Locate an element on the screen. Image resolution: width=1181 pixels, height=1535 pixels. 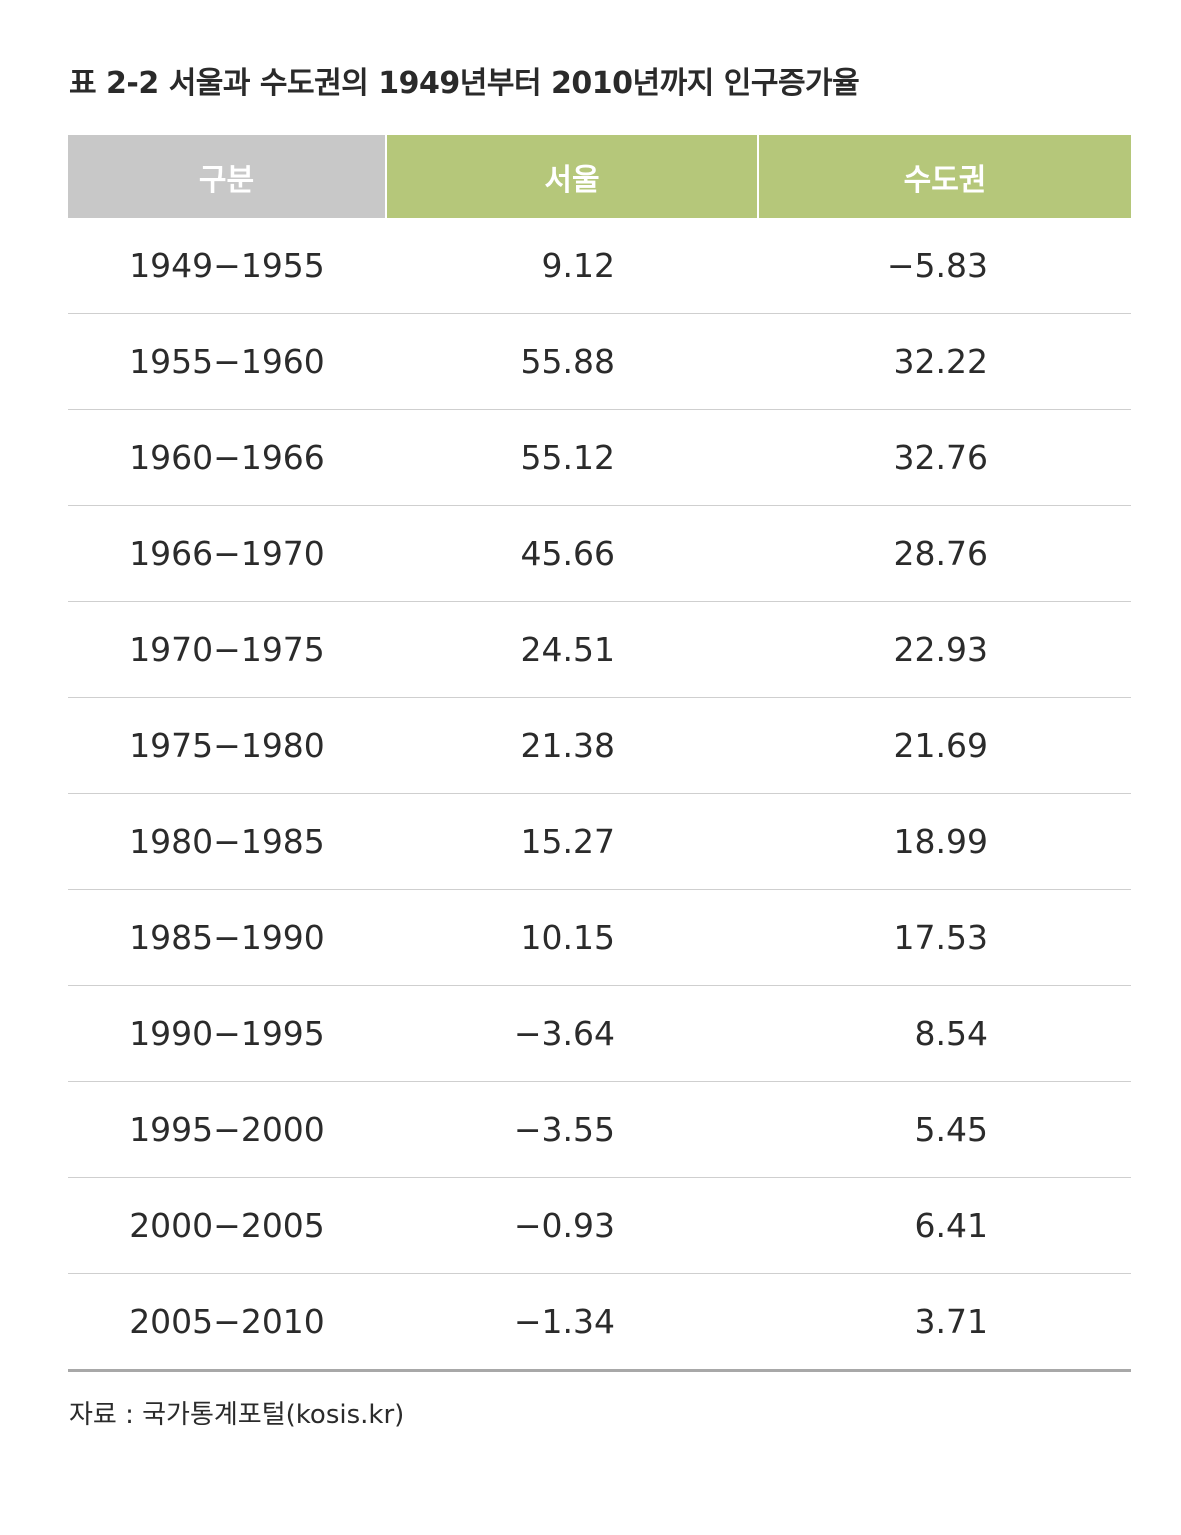
table-row: 2005−2010 −1.34 3.71 is located at coordinates (599, 1322).